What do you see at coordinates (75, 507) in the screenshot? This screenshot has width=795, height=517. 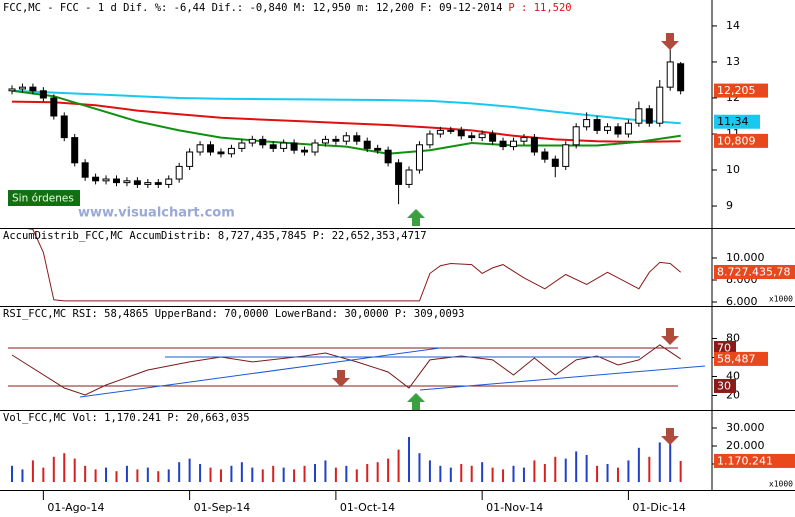 I see `x-tick-label: 01-Ago-14` at bounding box center [75, 507].